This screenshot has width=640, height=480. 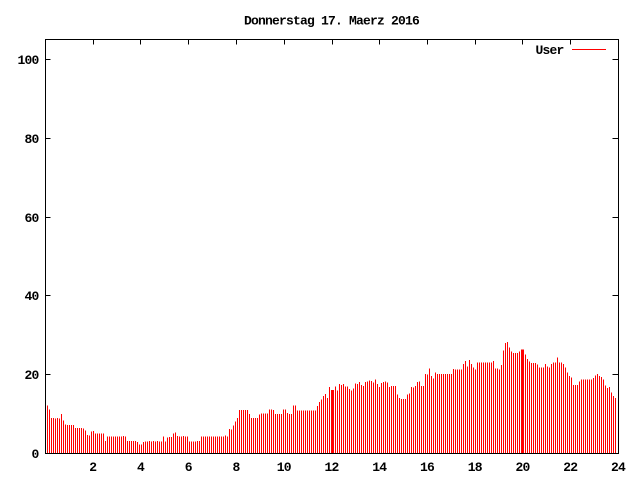 I want to click on svg-text: 0, so click(x=35, y=454).